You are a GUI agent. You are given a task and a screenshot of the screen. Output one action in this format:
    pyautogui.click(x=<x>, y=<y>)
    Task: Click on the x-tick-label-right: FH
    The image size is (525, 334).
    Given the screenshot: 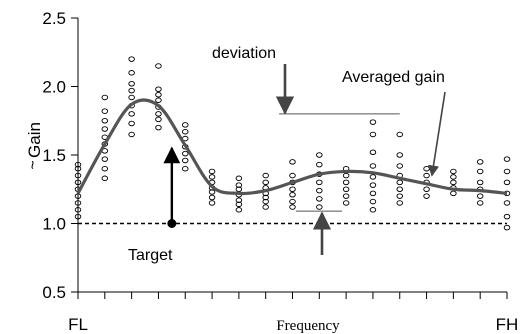 What is the action you would take?
    pyautogui.click(x=507, y=324)
    